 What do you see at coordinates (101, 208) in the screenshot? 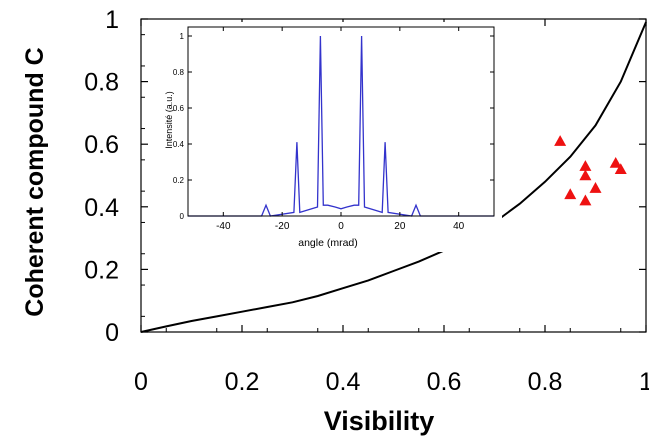
I see `y-tick-label: 0.4` at bounding box center [101, 208].